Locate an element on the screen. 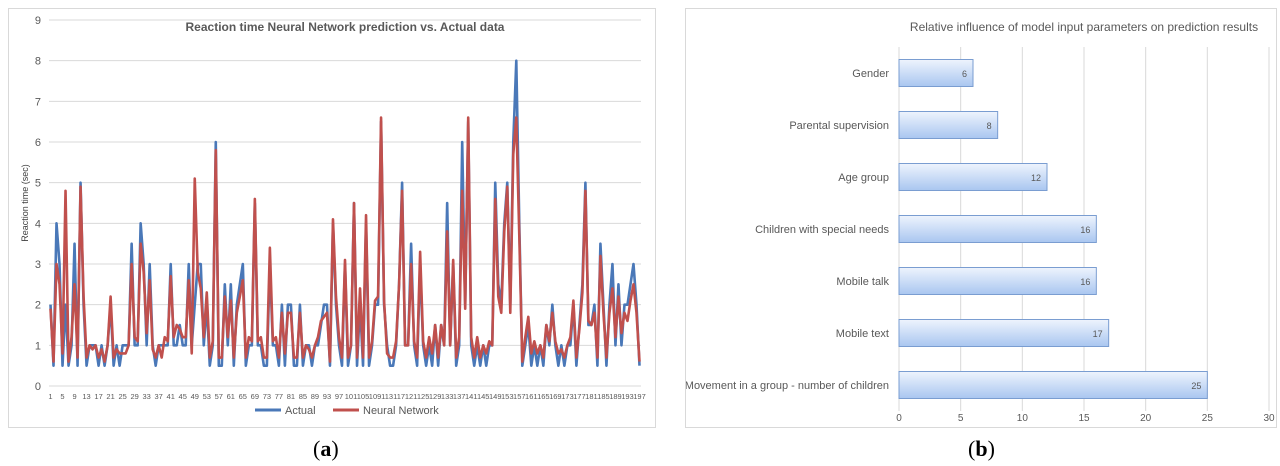 The width and height of the screenshot is (1280, 466). x-tick-label: 105 is located at coordinates (363, 396).